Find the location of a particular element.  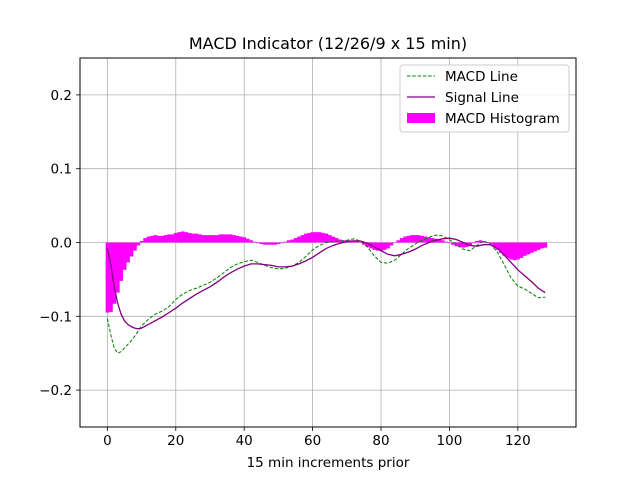

legend-swatch-histogram is located at coordinates (421, 118).